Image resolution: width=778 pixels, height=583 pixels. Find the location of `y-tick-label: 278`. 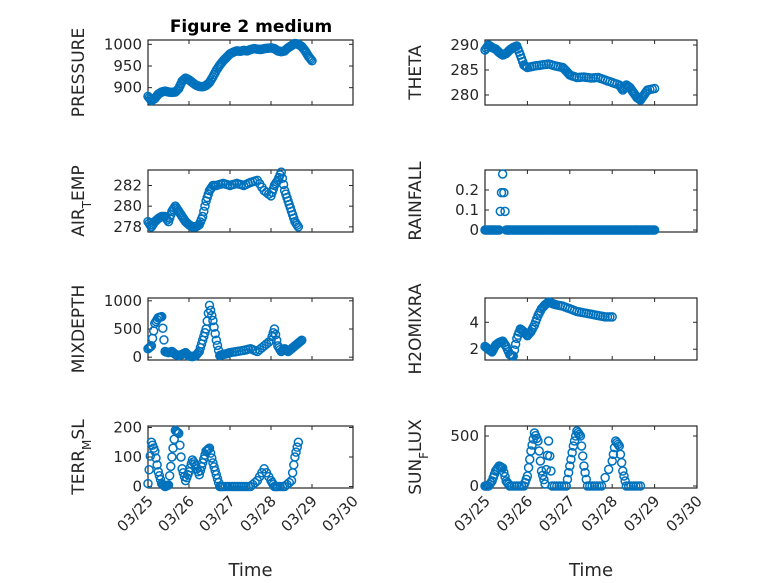

y-tick-label: 278 is located at coordinates (127, 227).